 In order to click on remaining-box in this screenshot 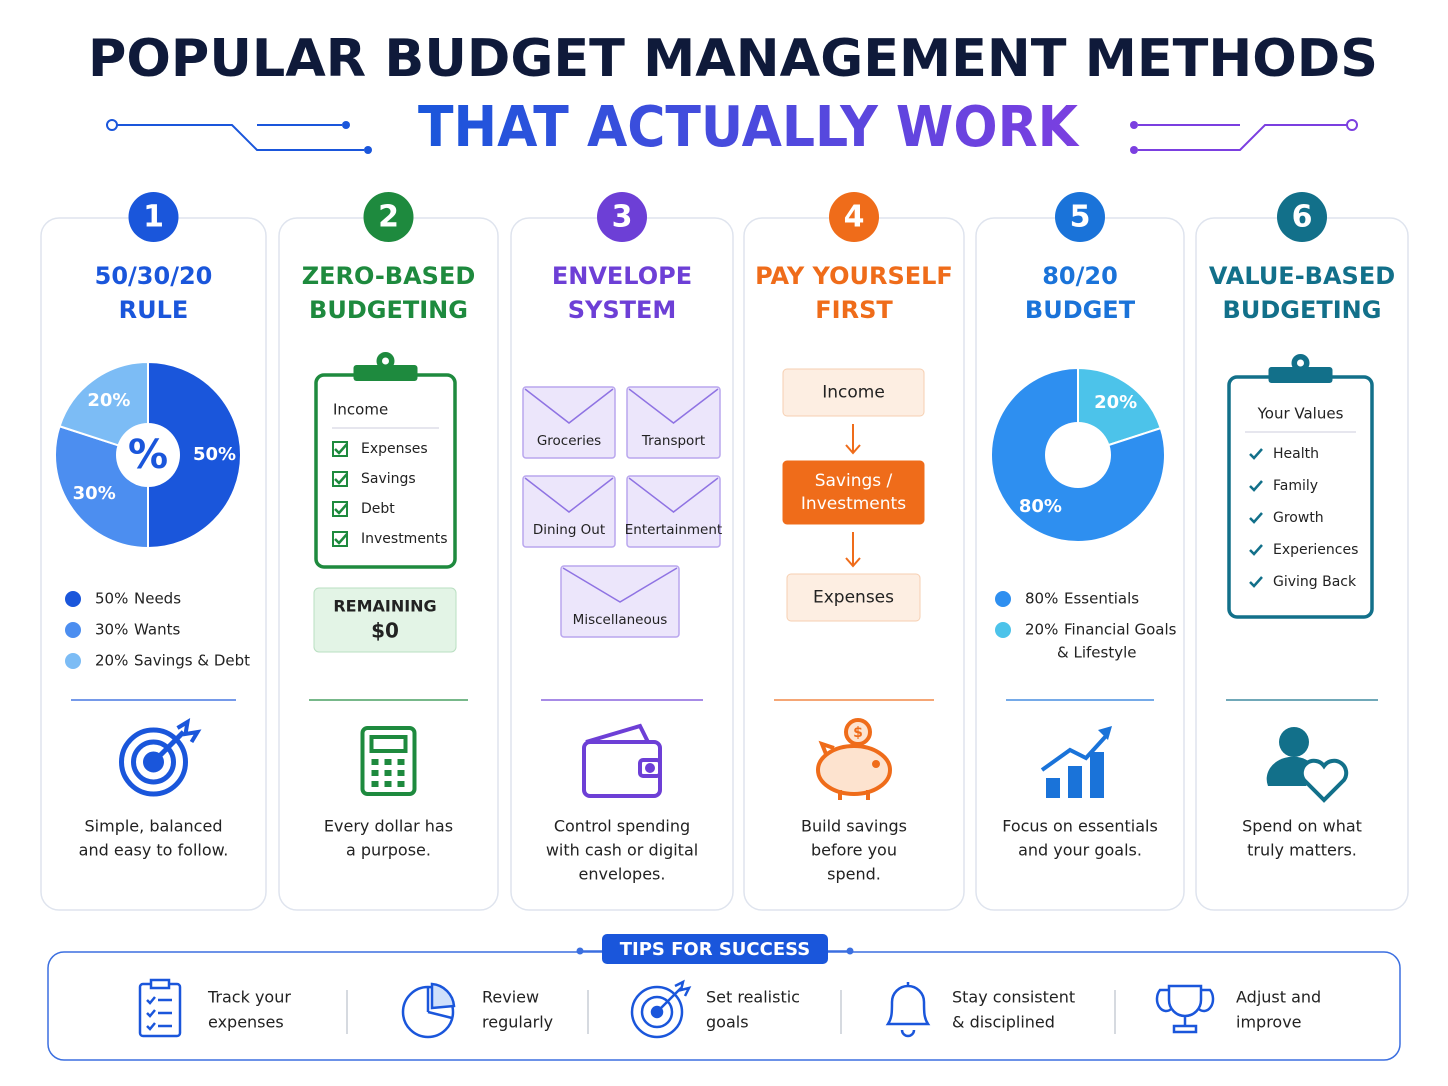, I will do `click(385, 620)`.